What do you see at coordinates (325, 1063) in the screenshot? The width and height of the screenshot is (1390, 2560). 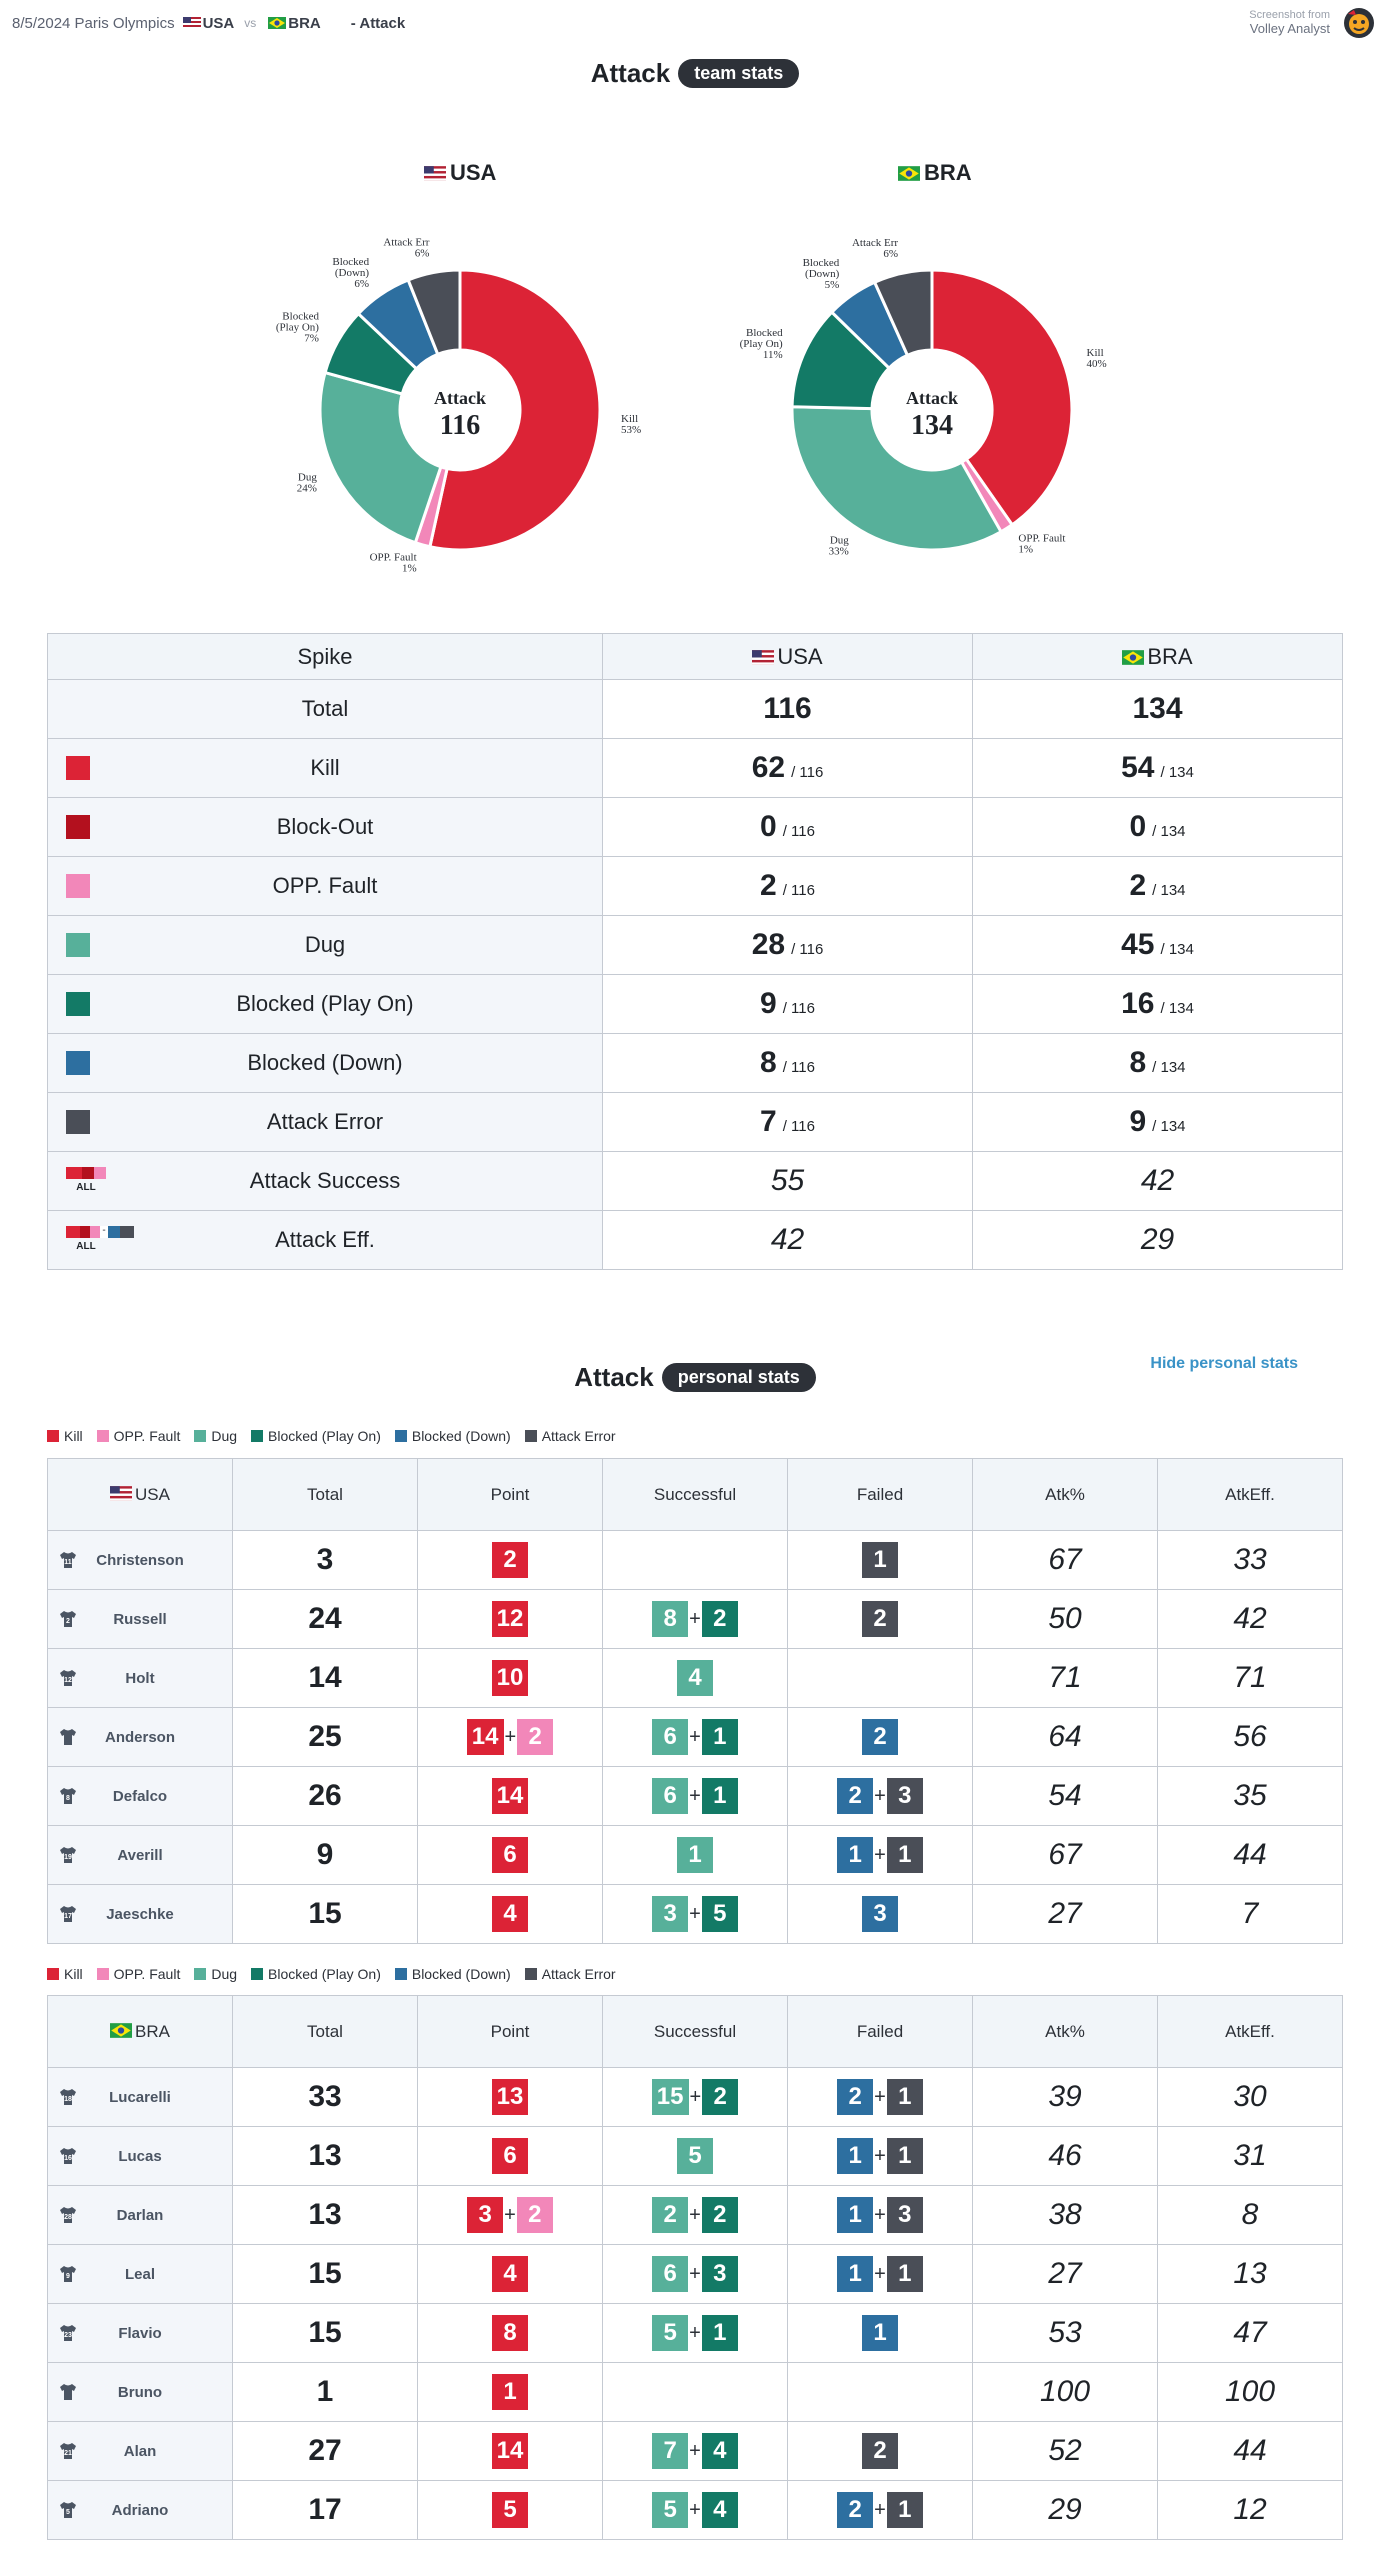 I see `team-row-label-cell: Blocked (Down)` at bounding box center [325, 1063].